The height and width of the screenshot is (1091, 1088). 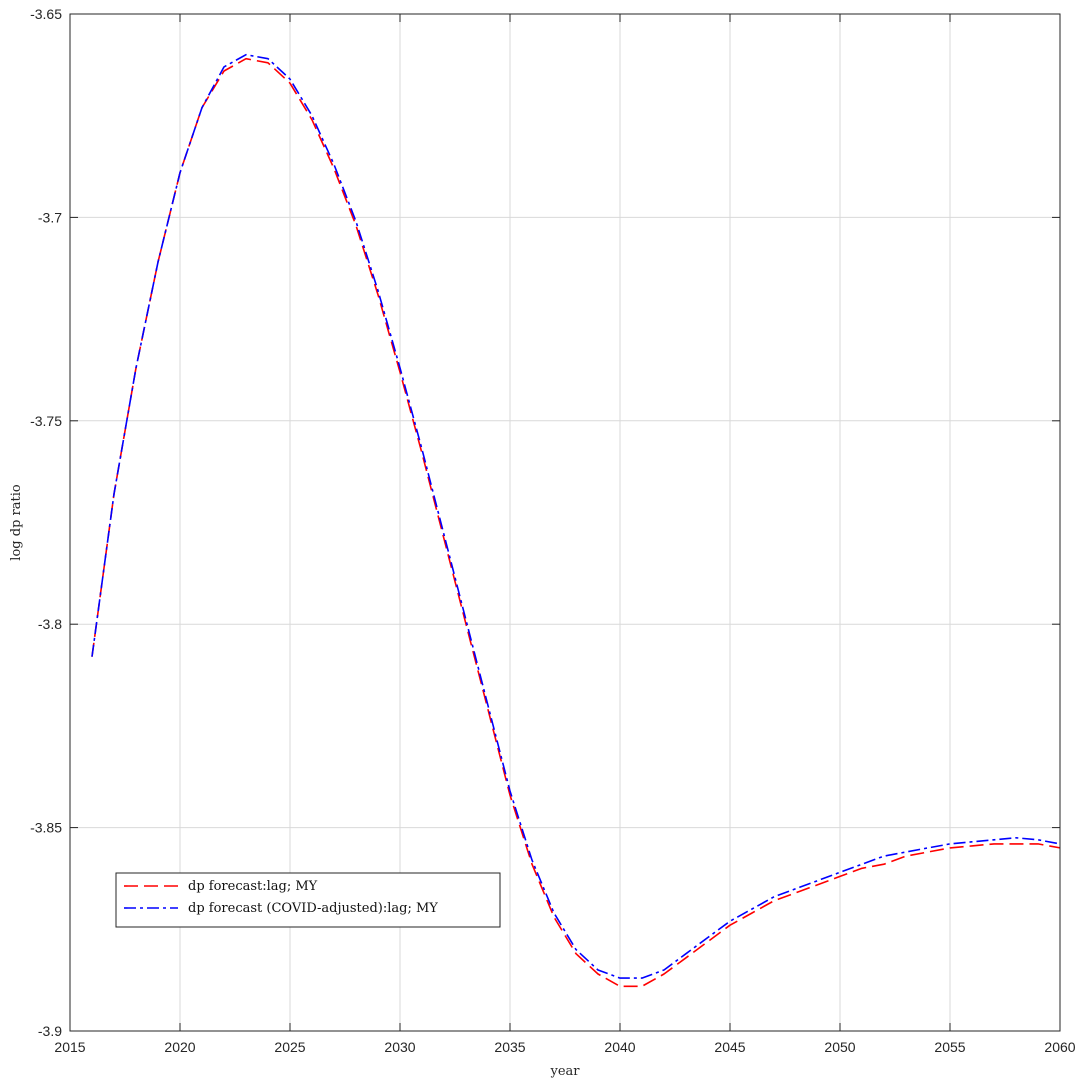 What do you see at coordinates (1059, 1047) in the screenshot?
I see `x-tick-label: 2060` at bounding box center [1059, 1047].